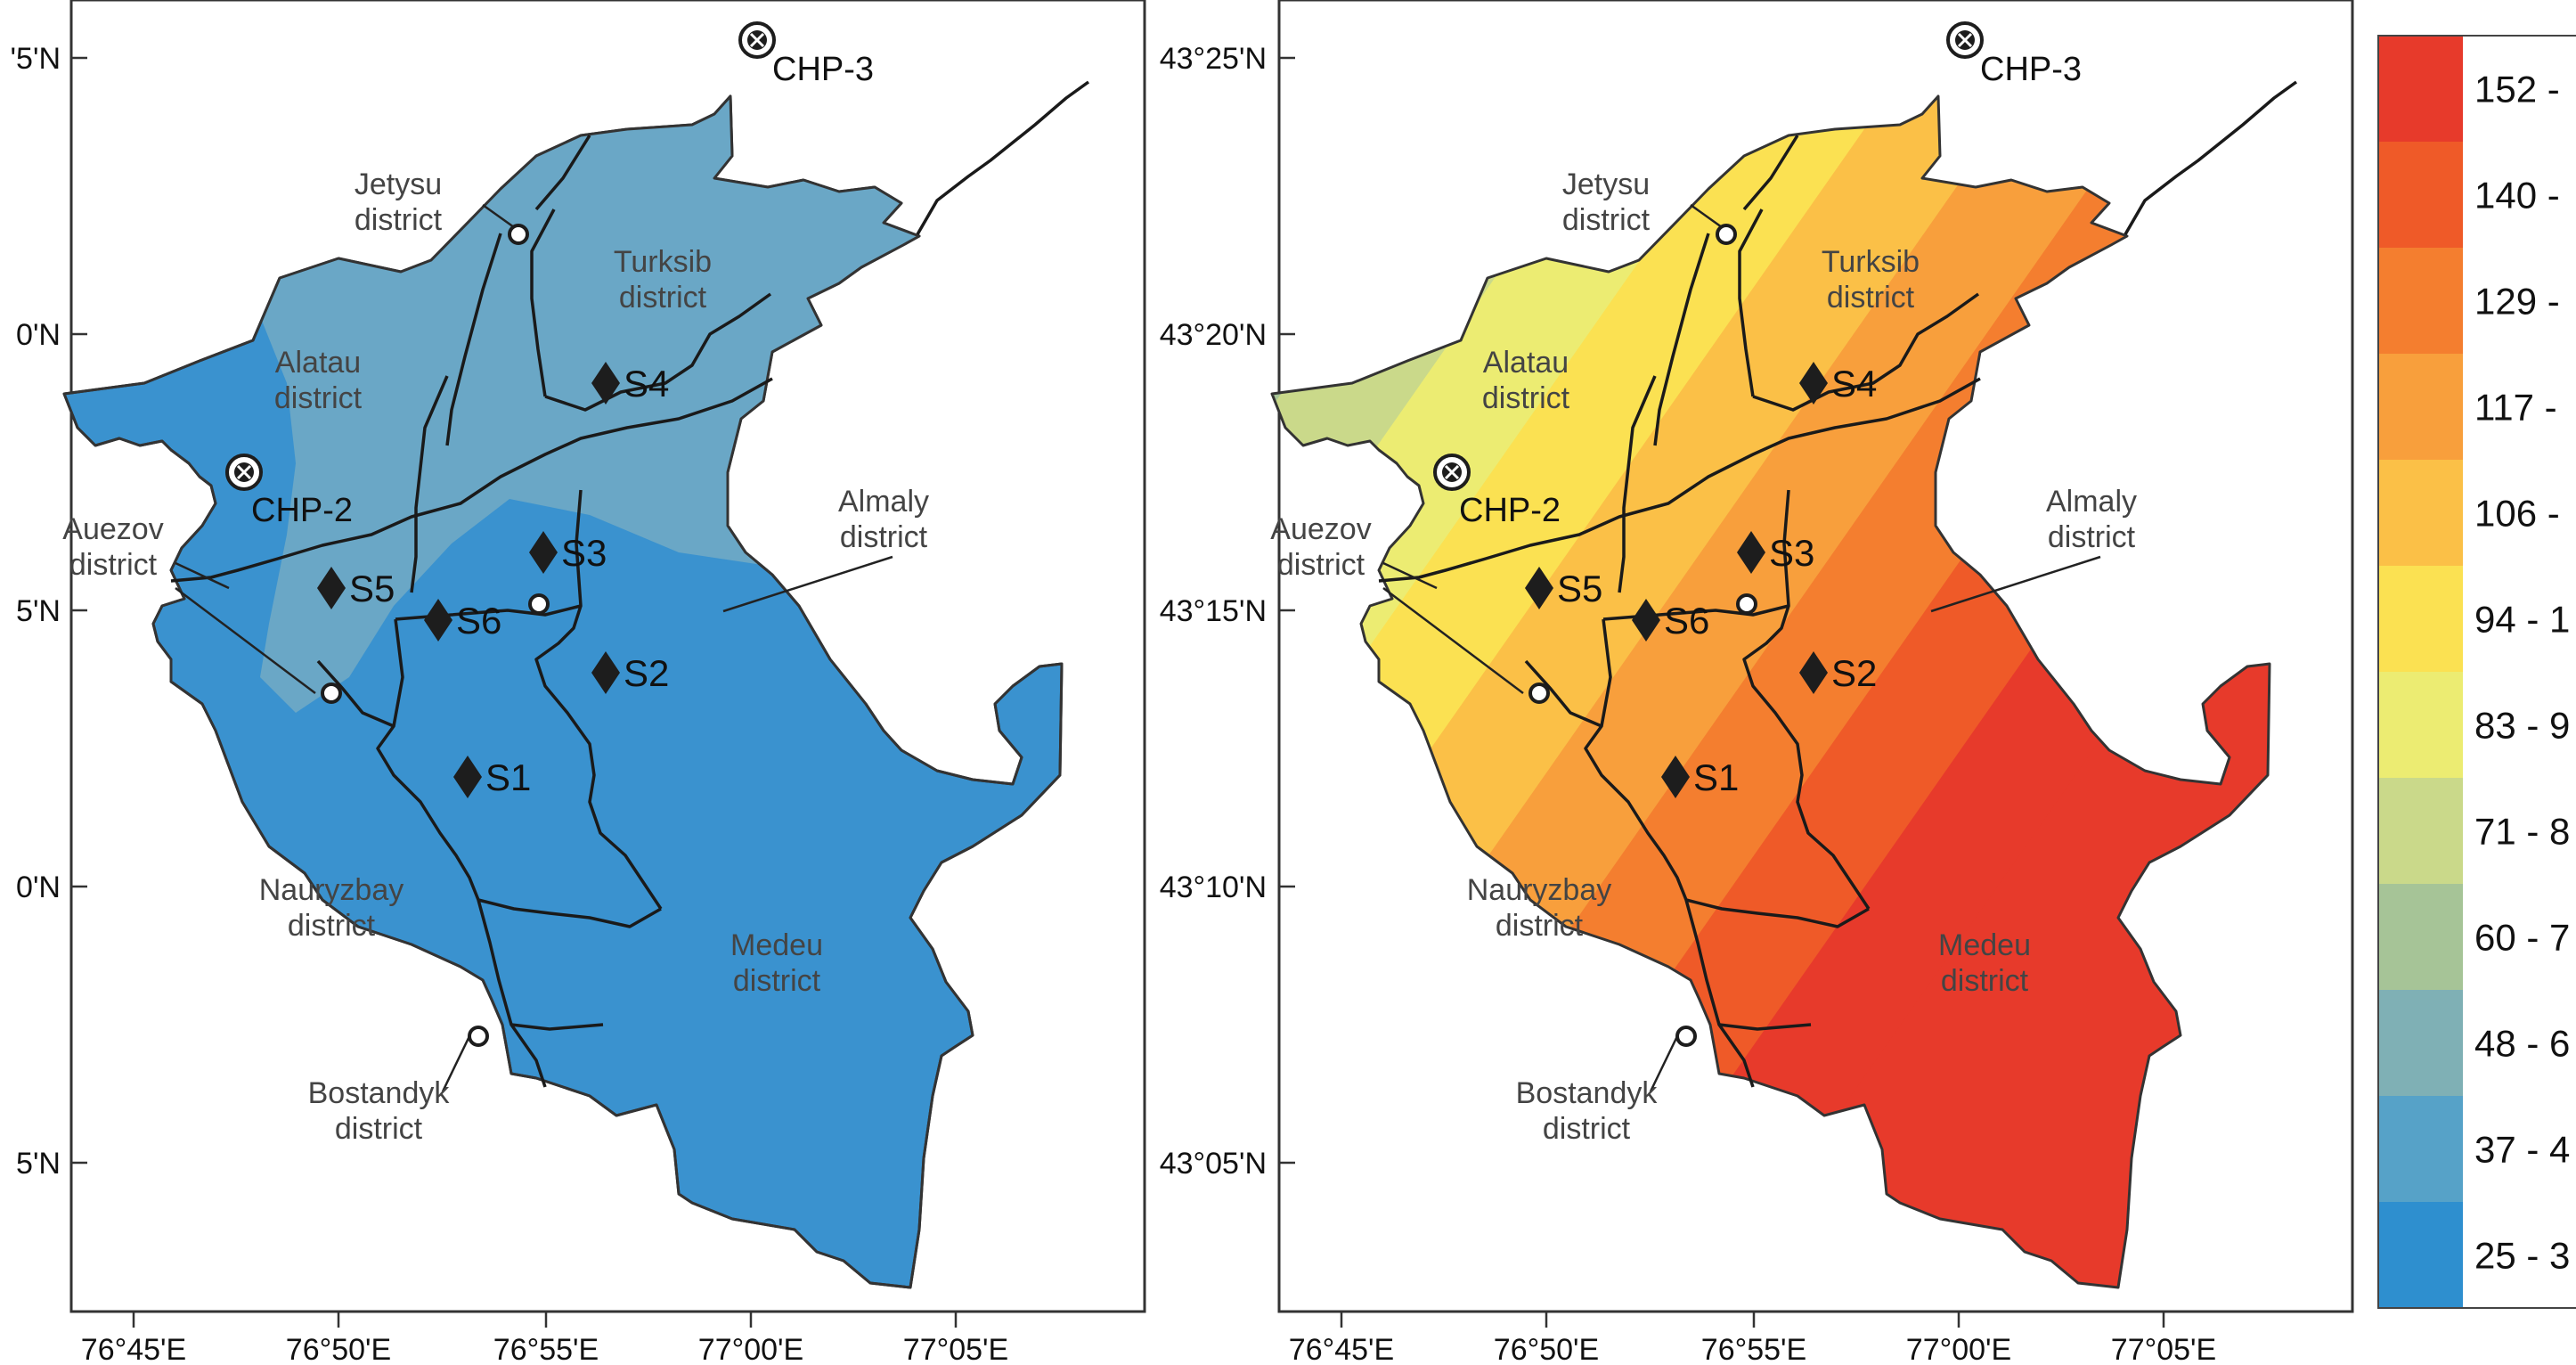 This screenshot has height=1365, width=2576. I want to click on district-label-turksib: Turksib, so click(1871, 262).